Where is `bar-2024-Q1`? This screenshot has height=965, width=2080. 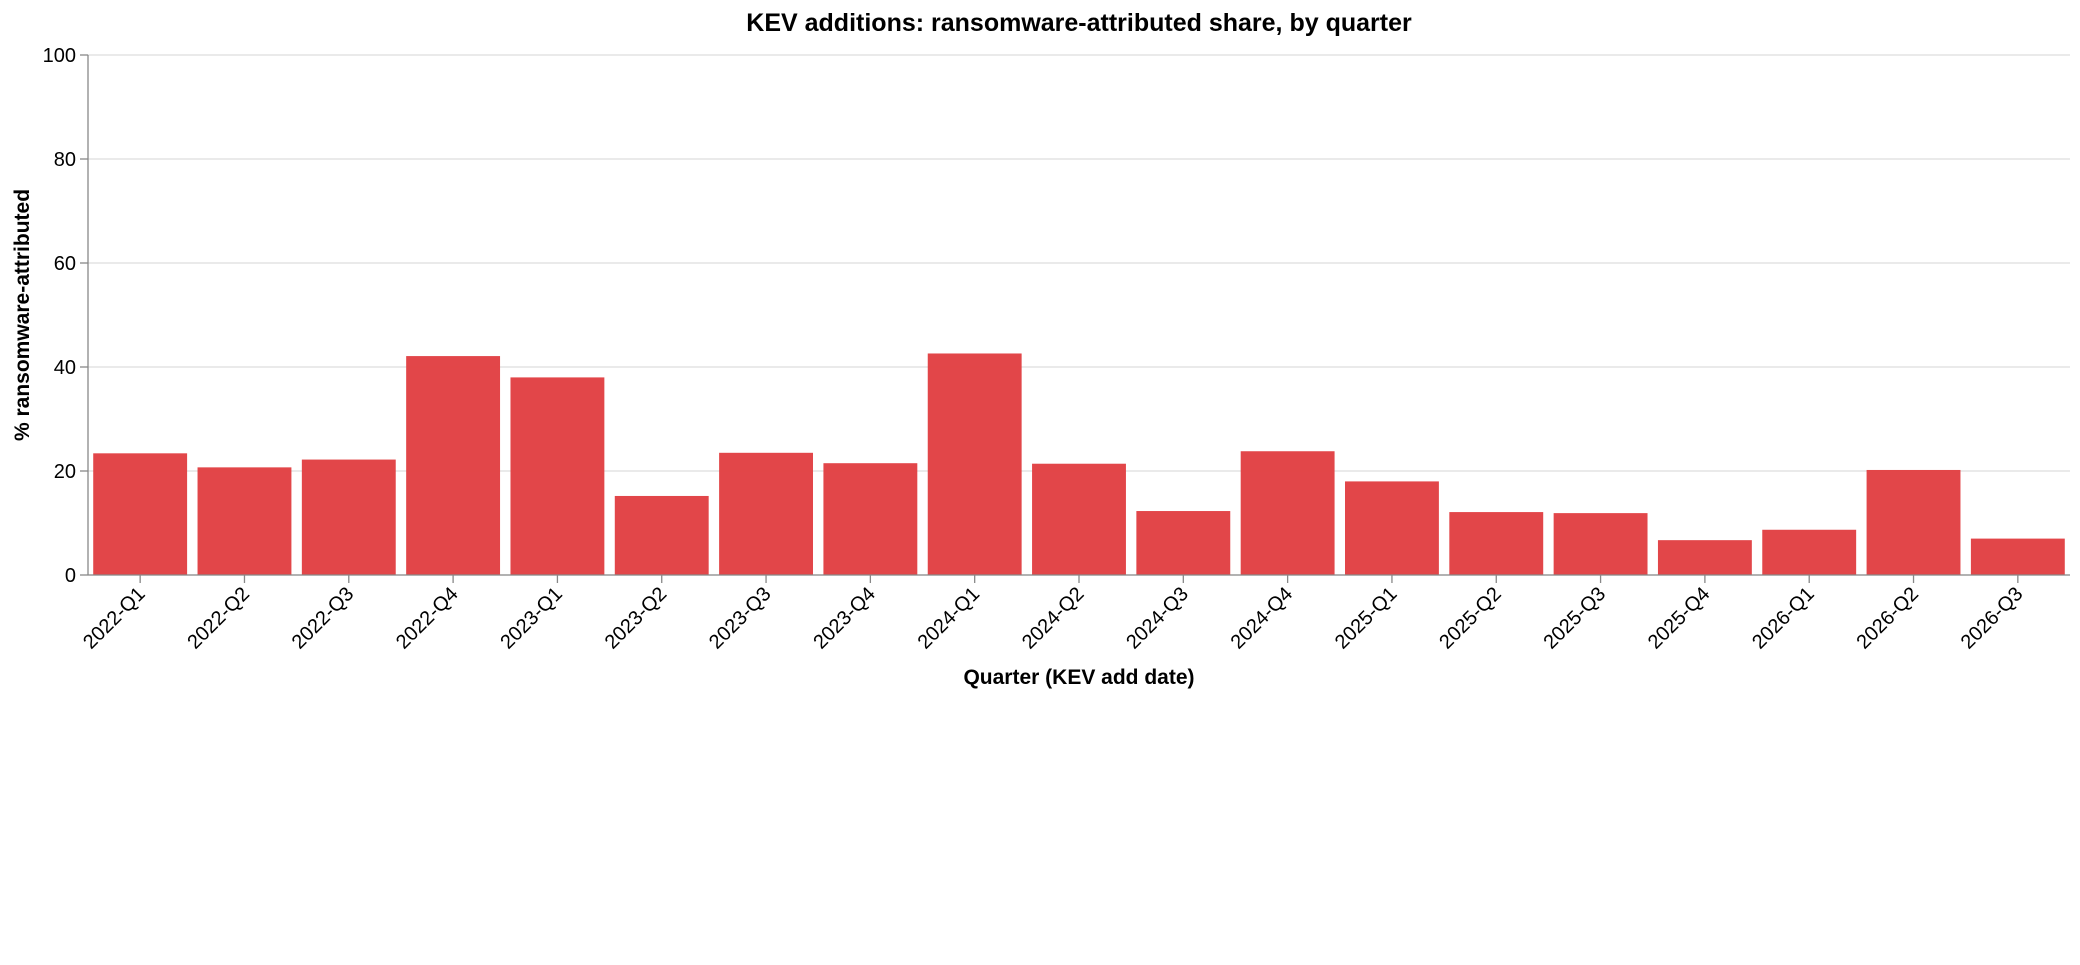 bar-2024-Q1 is located at coordinates (974, 464).